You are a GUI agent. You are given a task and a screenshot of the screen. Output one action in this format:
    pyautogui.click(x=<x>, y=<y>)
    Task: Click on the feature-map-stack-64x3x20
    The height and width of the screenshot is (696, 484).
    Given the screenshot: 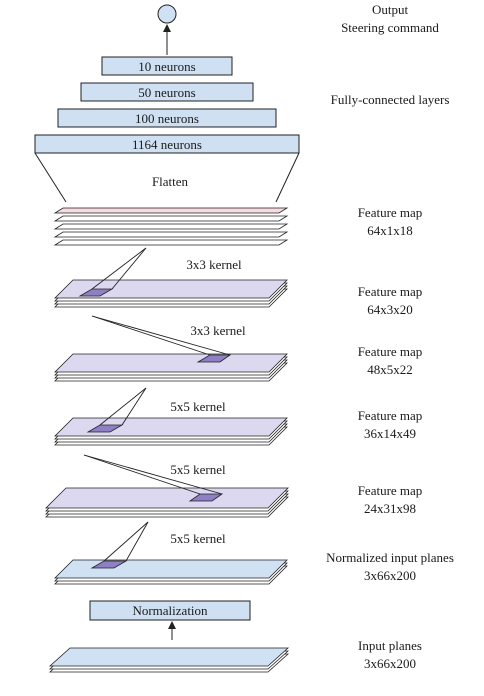 What is the action you would take?
    pyautogui.click(x=171, y=293)
    